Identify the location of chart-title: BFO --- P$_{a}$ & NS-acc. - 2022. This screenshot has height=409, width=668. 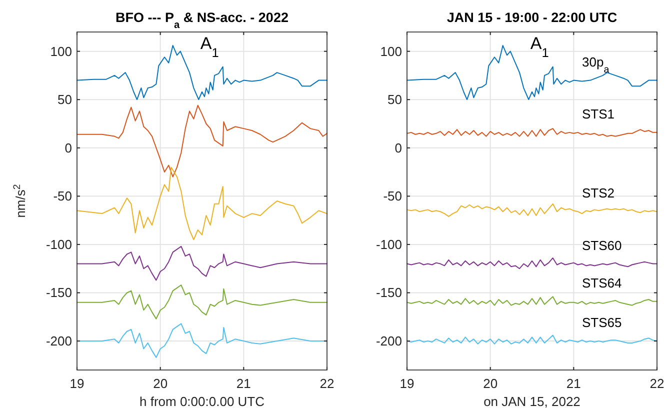
(202, 20).